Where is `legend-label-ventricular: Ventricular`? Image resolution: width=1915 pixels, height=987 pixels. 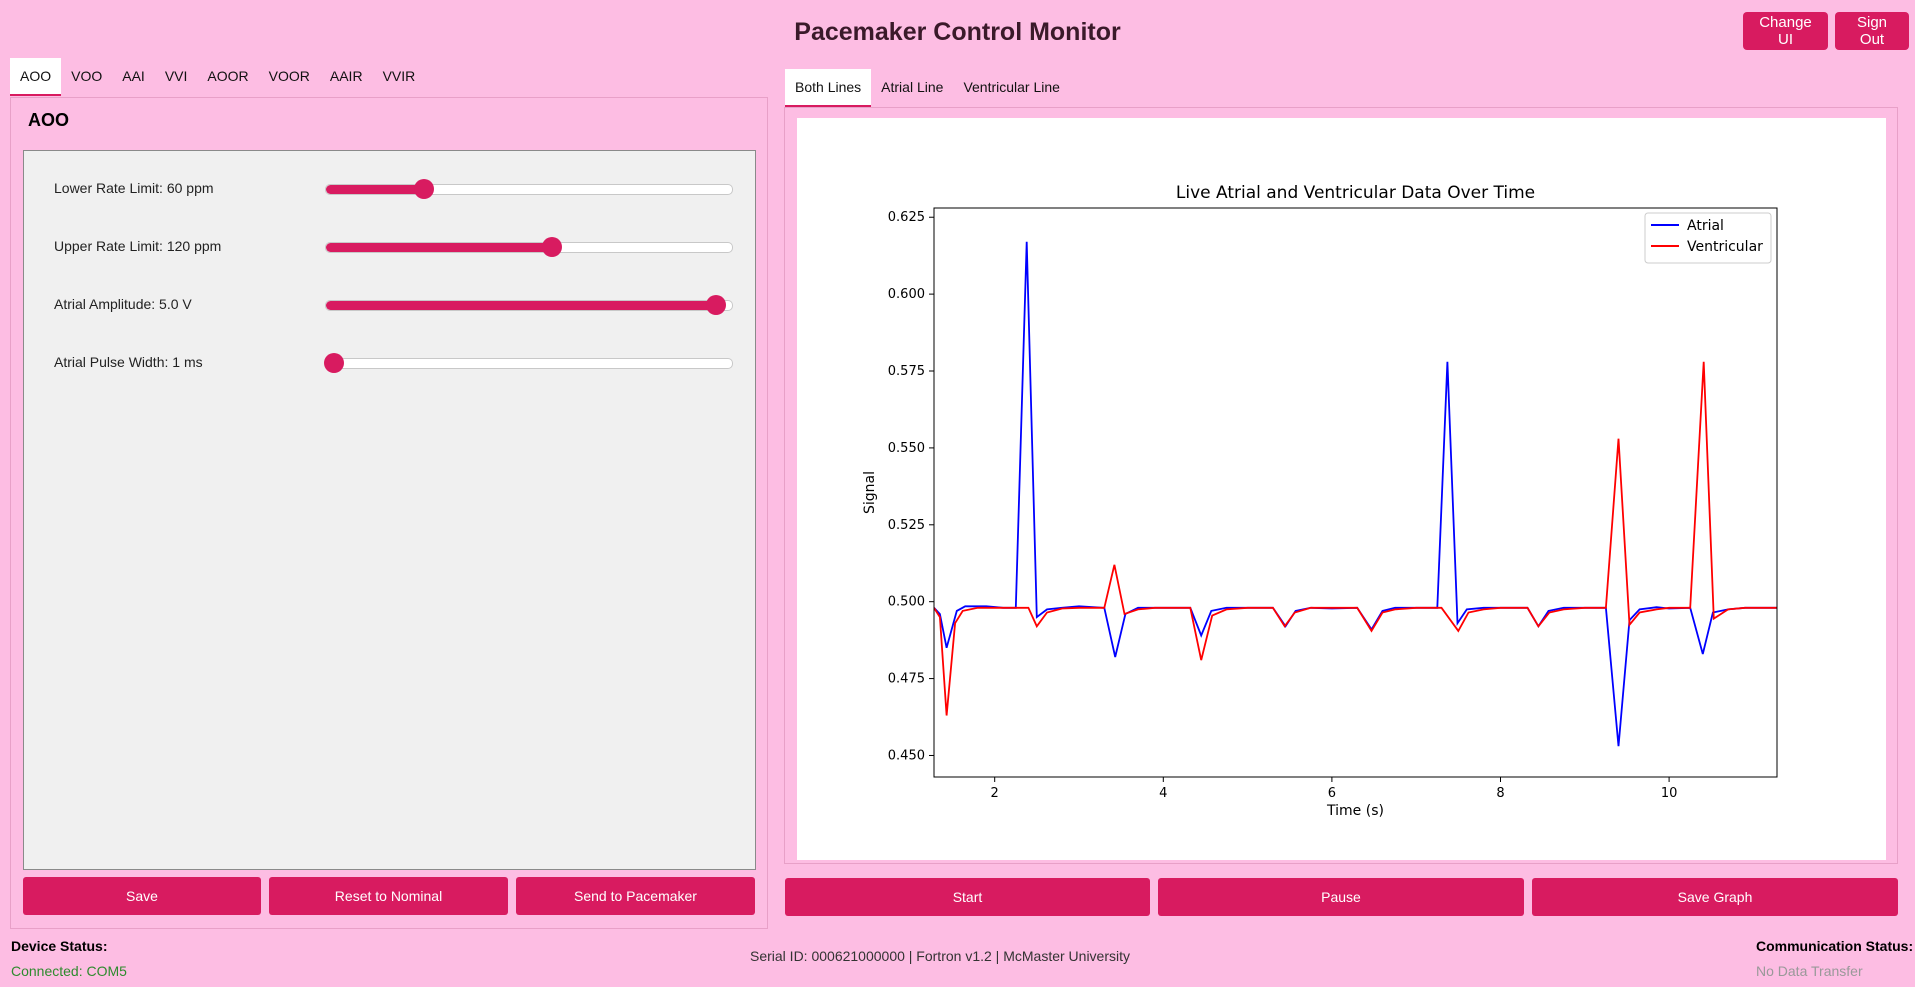
legend-label-ventricular: Ventricular is located at coordinates (1725, 247).